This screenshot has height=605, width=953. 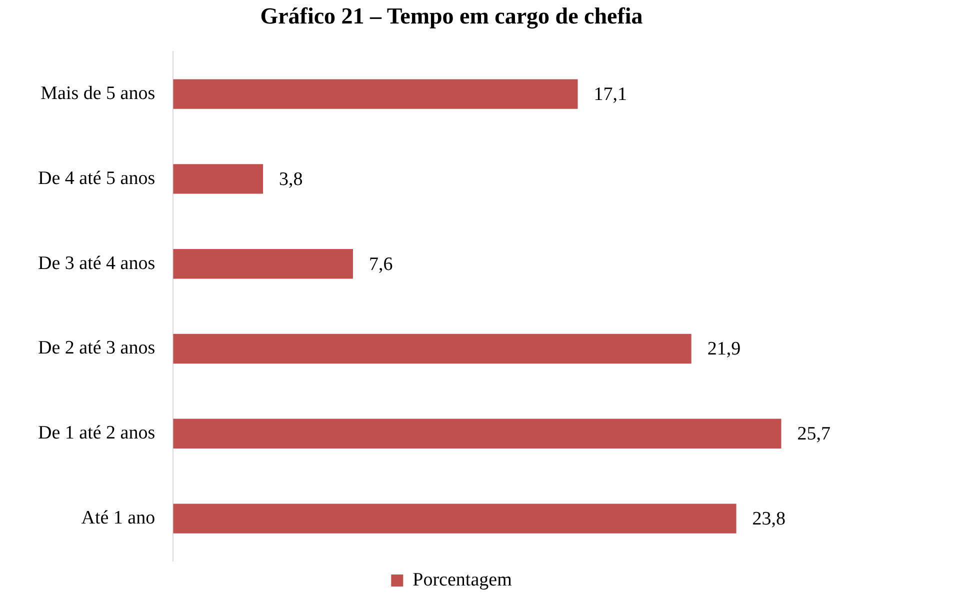 What do you see at coordinates (98, 93) in the screenshot?
I see `y-tick-label: Mais de 5 anos` at bounding box center [98, 93].